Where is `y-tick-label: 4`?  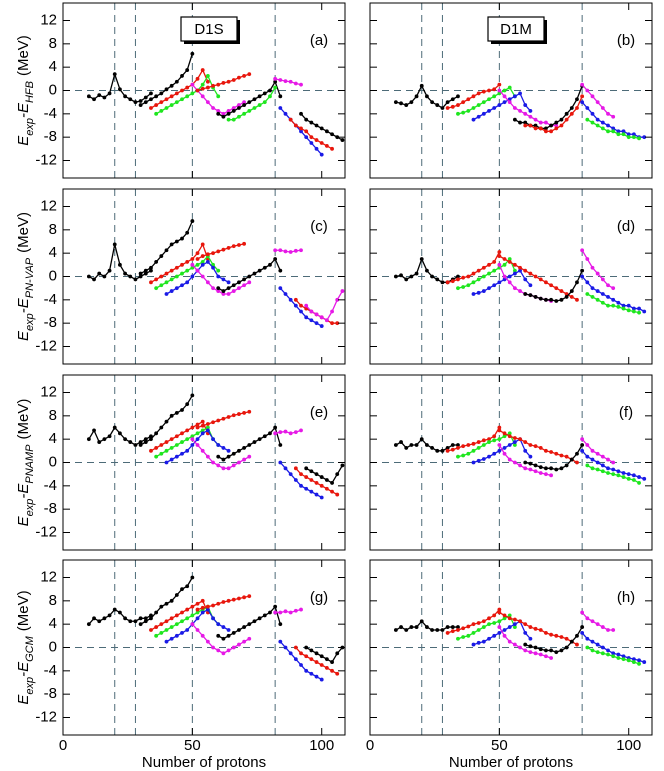 y-tick-label: 4 is located at coordinates (53, 623).